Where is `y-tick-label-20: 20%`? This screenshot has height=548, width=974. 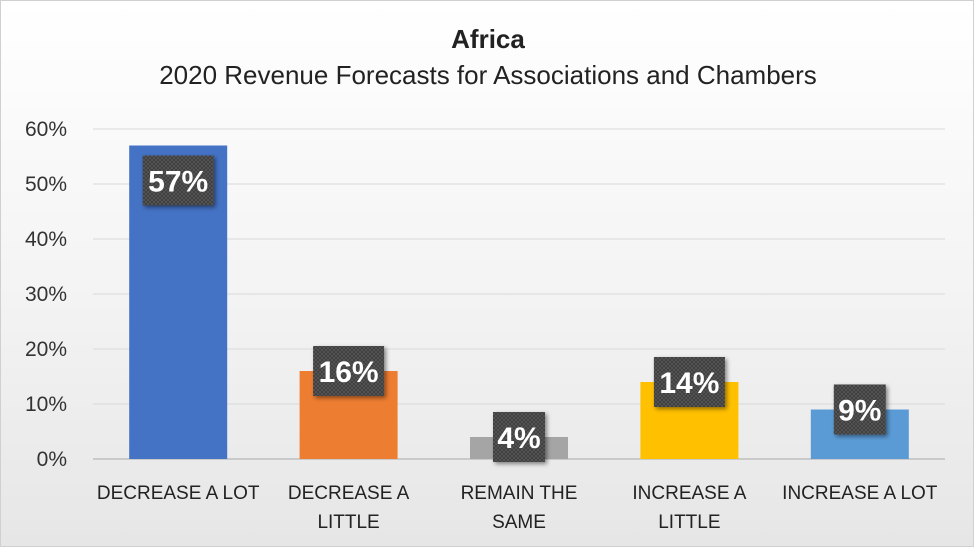 y-tick-label-20: 20% is located at coordinates (46, 349).